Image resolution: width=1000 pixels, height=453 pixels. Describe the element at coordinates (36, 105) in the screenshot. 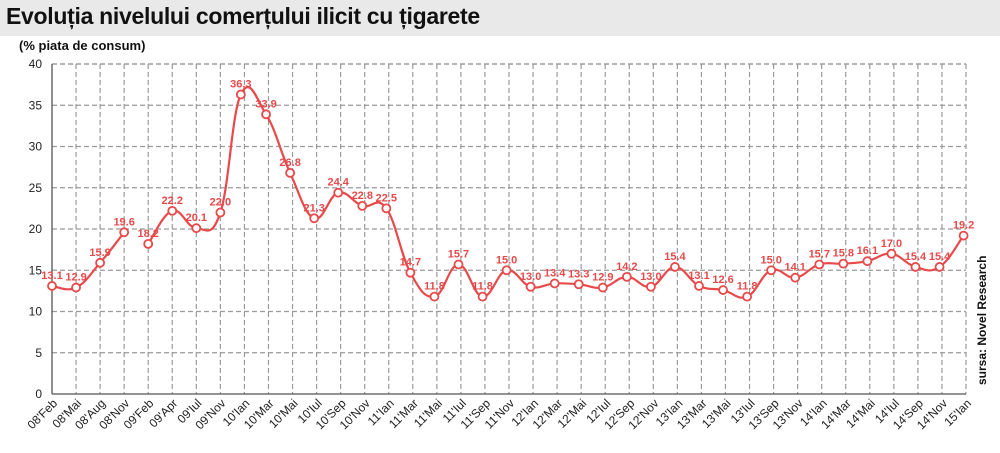

I see `y-tick-label: 35` at that location.